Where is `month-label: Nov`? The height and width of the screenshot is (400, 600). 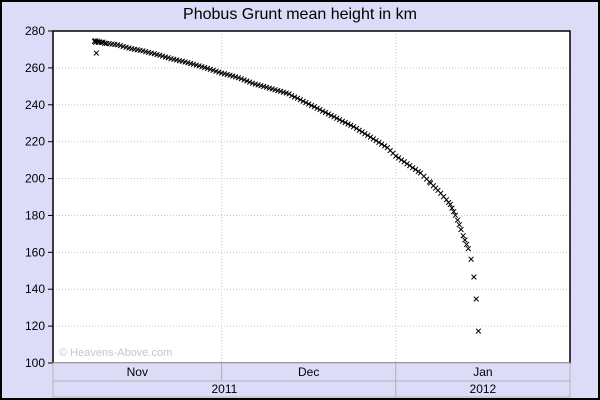
month-label: Nov is located at coordinates (137, 372).